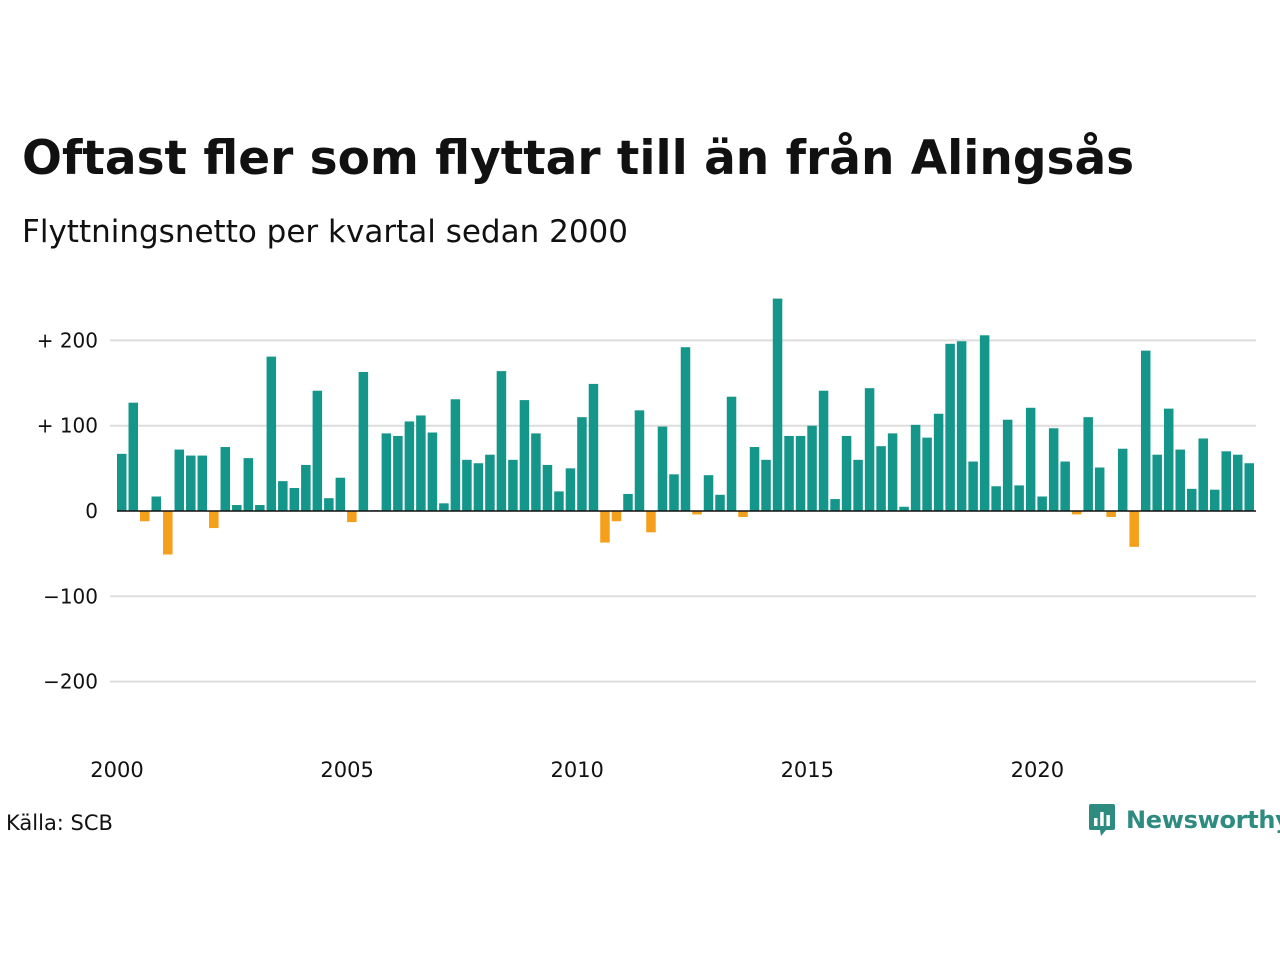 The image size is (1280, 960). I want to click on x-tick-label: 2010, so click(576, 770).